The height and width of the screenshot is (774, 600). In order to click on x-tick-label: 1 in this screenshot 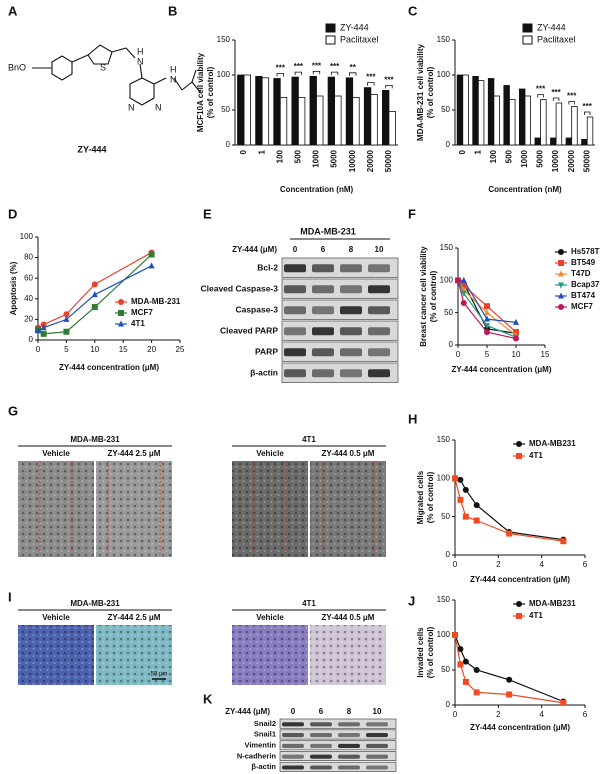, I will do `click(261, 151)`.